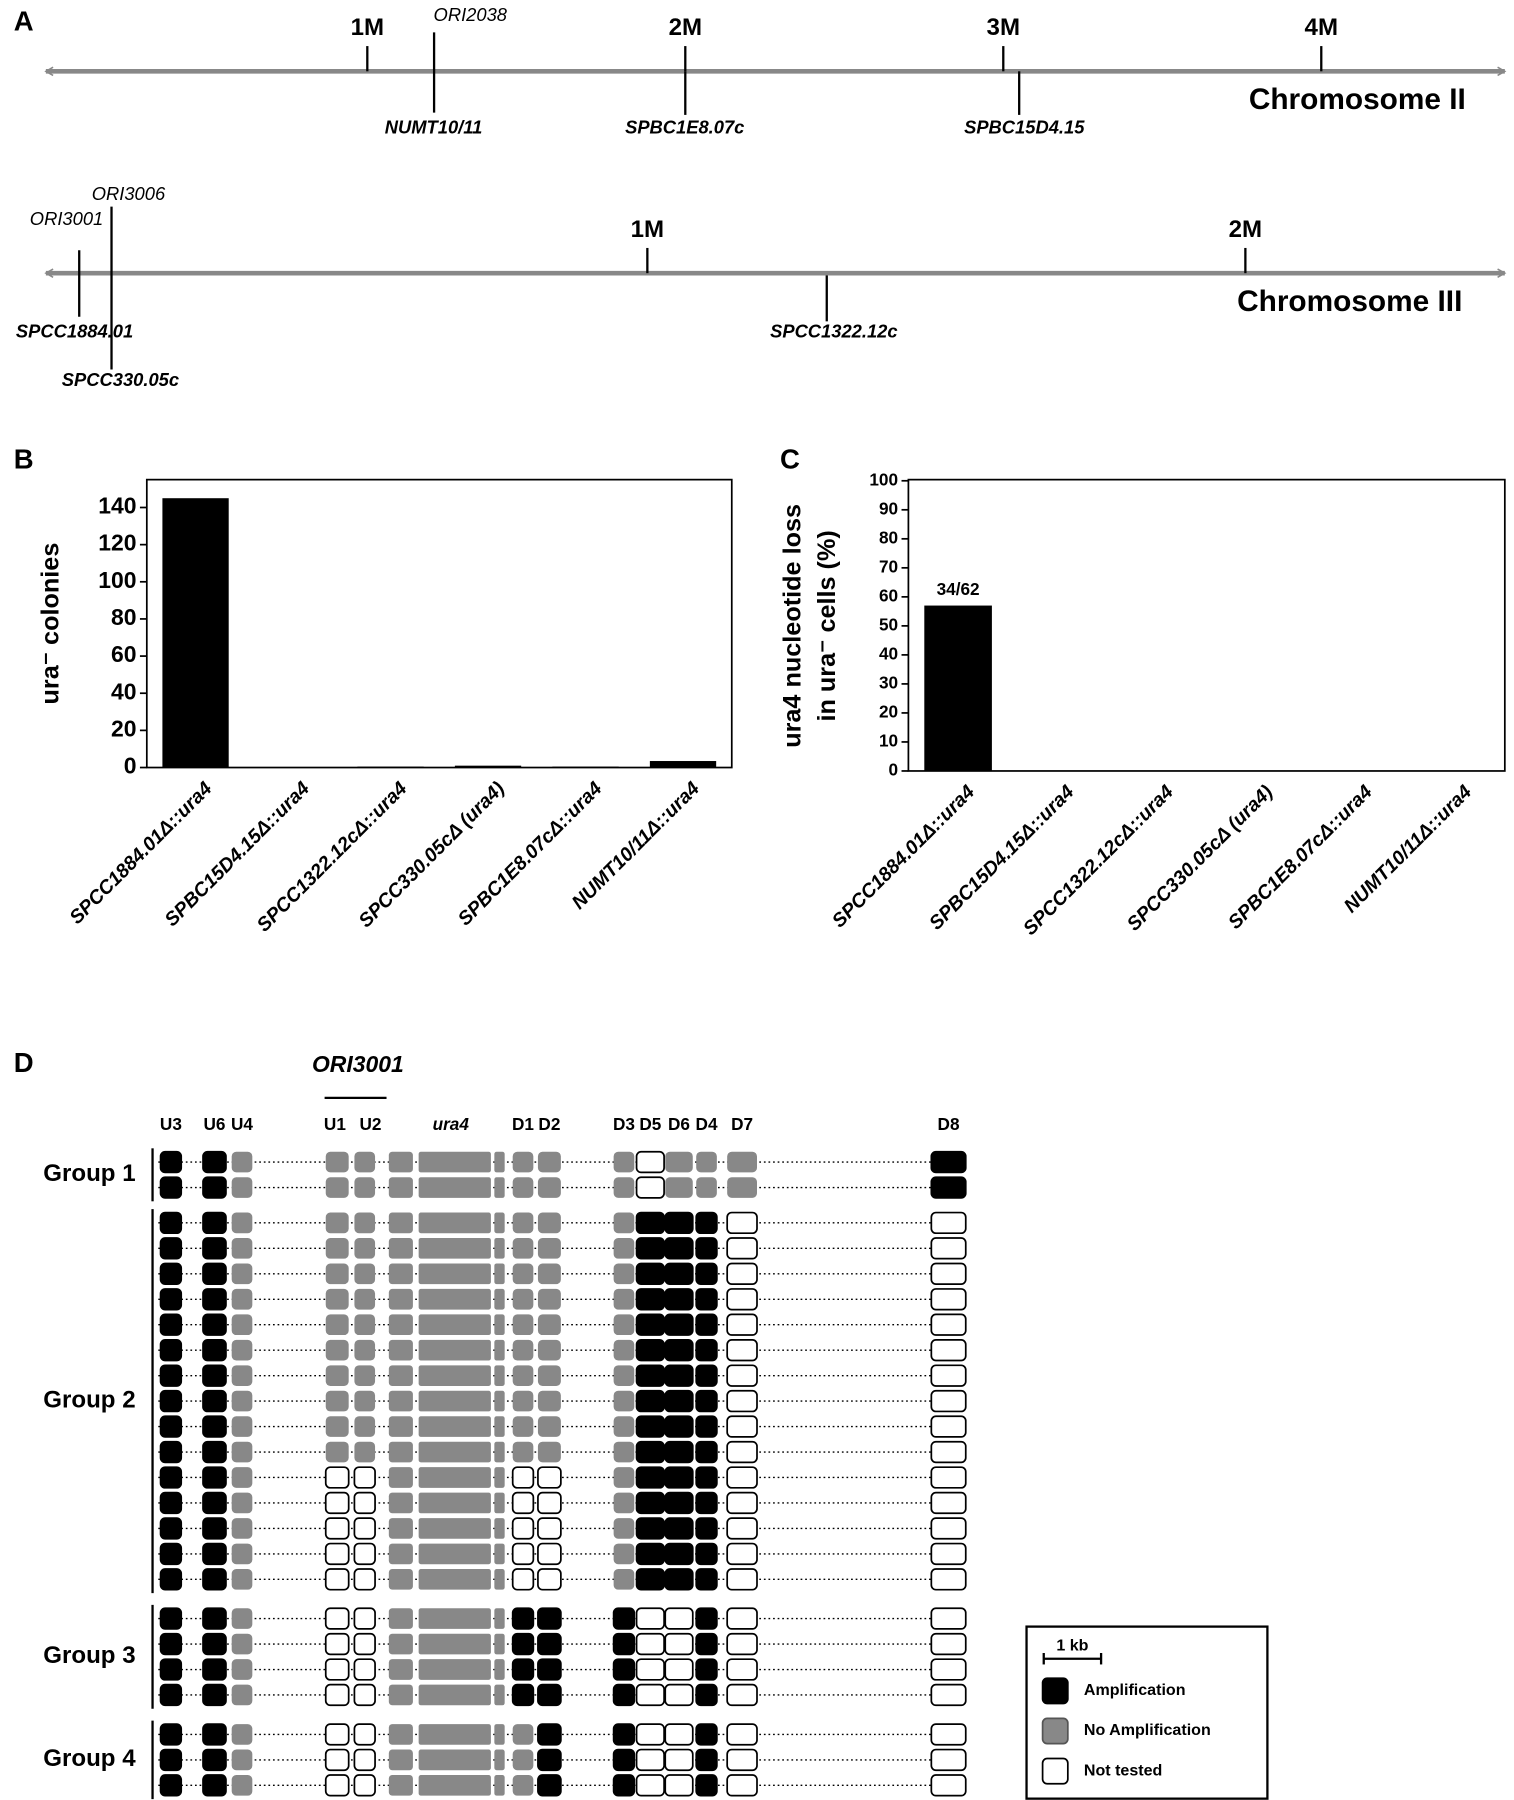 The height and width of the screenshot is (1800, 1514). Describe the element at coordinates (1349, 301) in the screenshot. I see `chromosome-name: Chromosome III` at that location.